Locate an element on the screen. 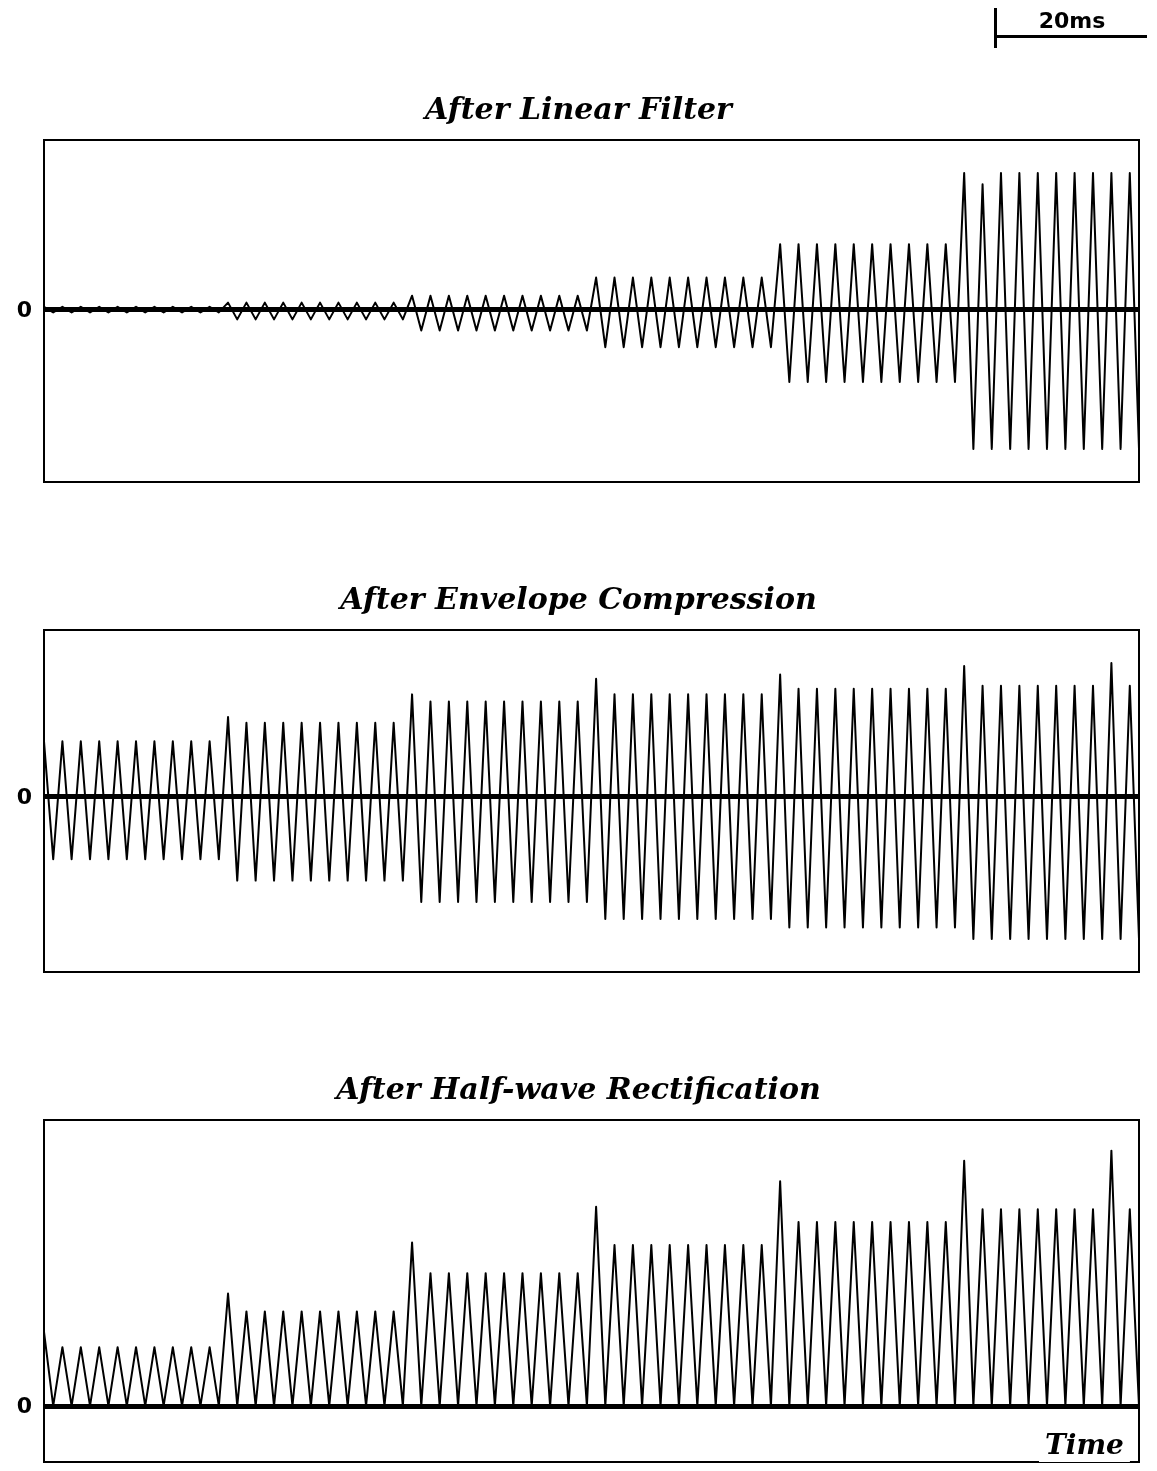  chart-title: After Linear Filter is located at coordinates (578, 108).